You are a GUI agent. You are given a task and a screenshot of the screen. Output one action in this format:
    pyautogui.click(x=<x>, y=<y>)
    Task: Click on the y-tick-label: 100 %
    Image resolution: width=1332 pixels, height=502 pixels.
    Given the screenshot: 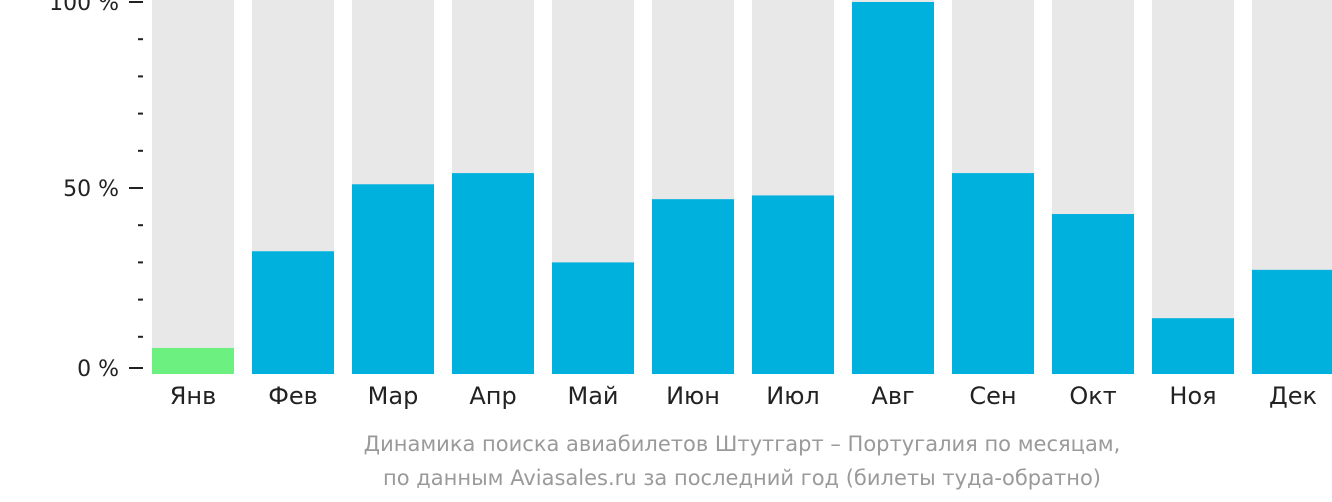 What is the action you would take?
    pyautogui.click(x=84, y=8)
    